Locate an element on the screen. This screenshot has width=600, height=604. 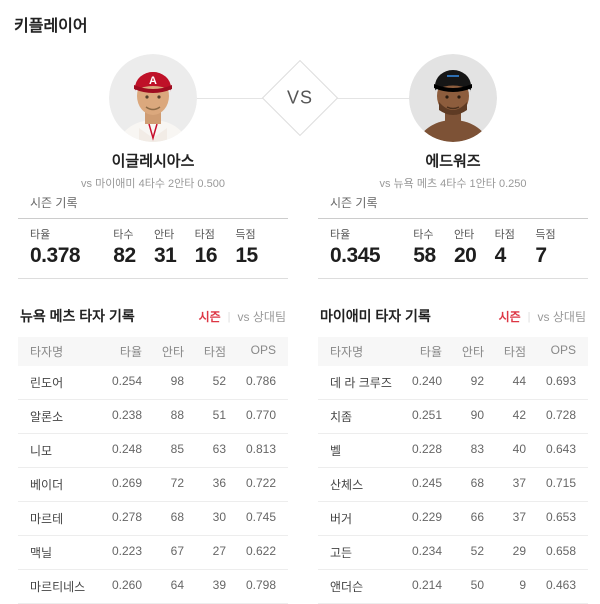
stat-value: 52 is located at coordinates (219, 381).